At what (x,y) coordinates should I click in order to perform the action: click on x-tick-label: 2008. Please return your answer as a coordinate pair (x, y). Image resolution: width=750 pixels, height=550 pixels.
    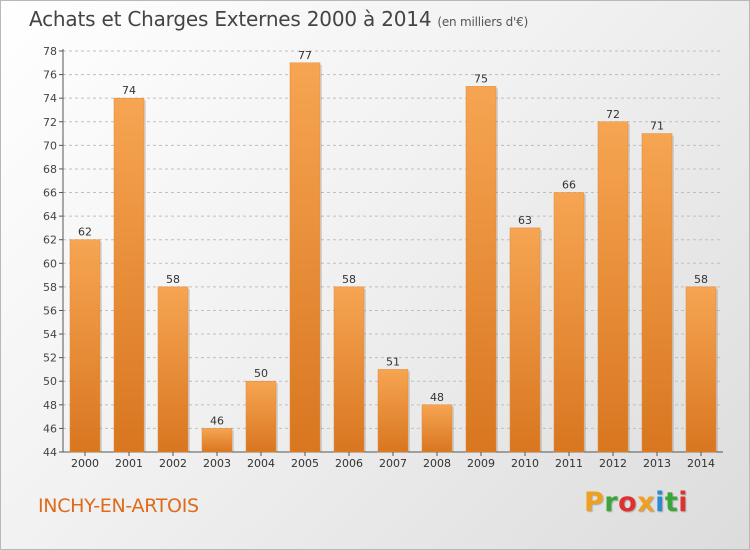
    Looking at the image, I should click on (437, 463).